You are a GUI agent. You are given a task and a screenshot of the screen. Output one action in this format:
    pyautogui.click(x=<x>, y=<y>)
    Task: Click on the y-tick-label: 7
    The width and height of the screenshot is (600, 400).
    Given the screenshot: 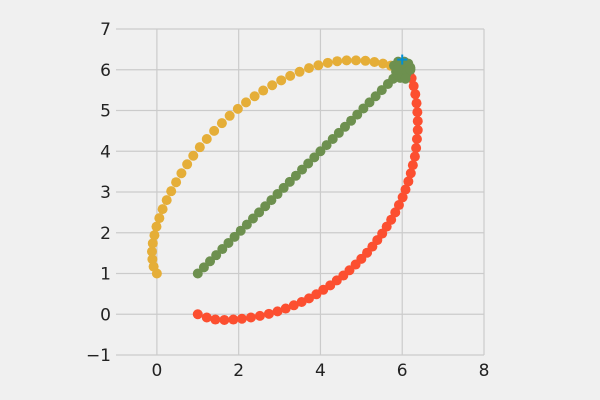 What is the action you would take?
    pyautogui.click(x=105, y=30)
    